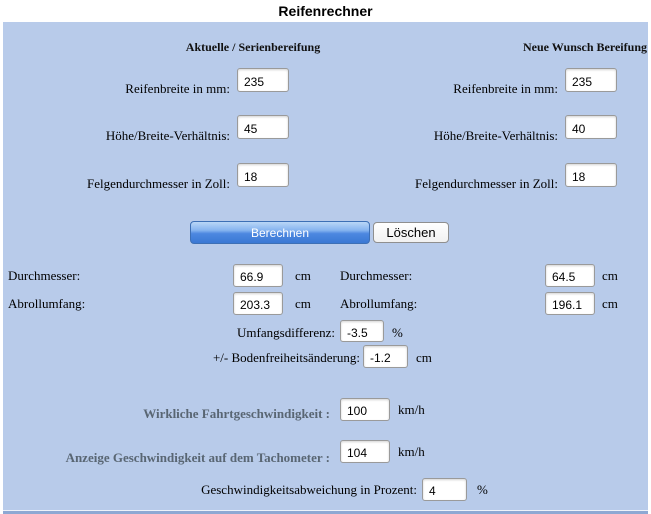 This screenshot has height=514, width=651. I want to click on current-diameter-input, so click(258, 275).